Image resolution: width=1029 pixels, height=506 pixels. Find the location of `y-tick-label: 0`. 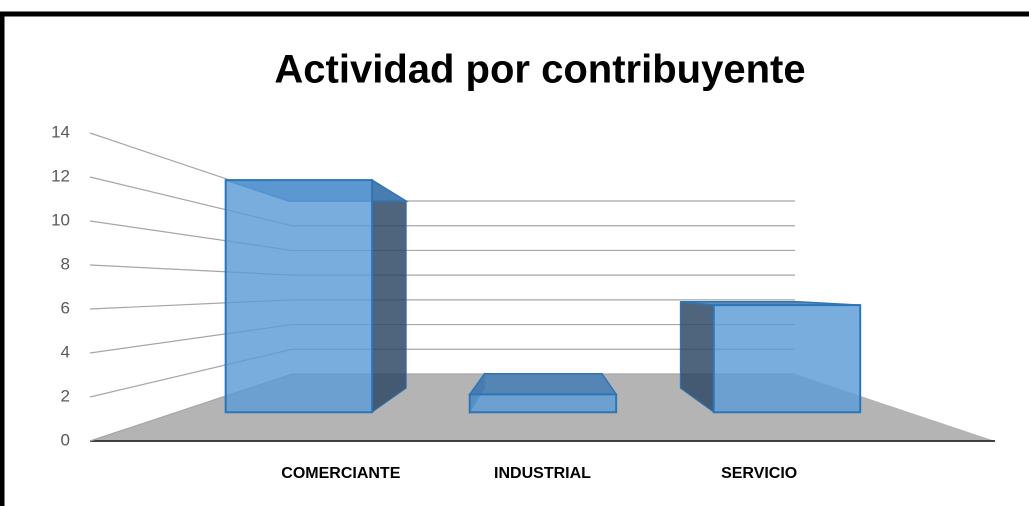

y-tick-label: 0 is located at coordinates (65, 439).